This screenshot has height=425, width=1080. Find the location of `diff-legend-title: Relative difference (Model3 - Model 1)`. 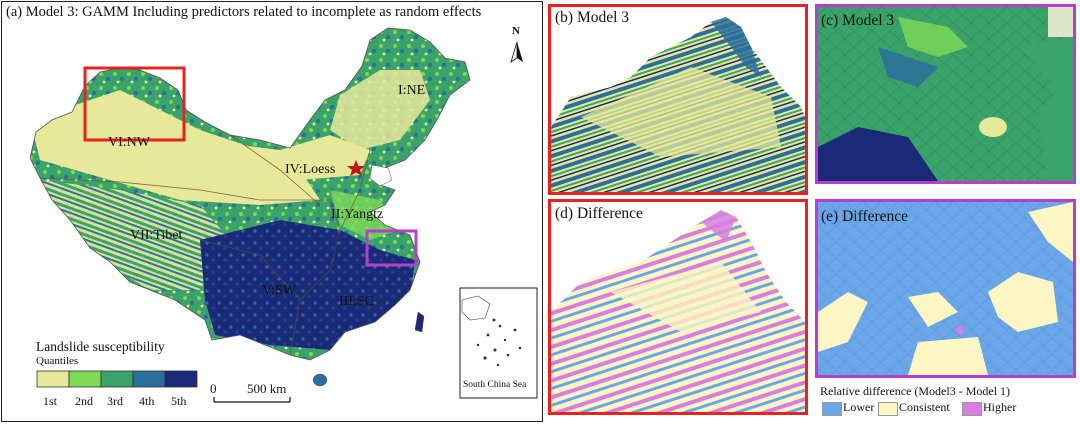

diff-legend-title: Relative difference (Model3 - Model 1) is located at coordinates (915, 391).